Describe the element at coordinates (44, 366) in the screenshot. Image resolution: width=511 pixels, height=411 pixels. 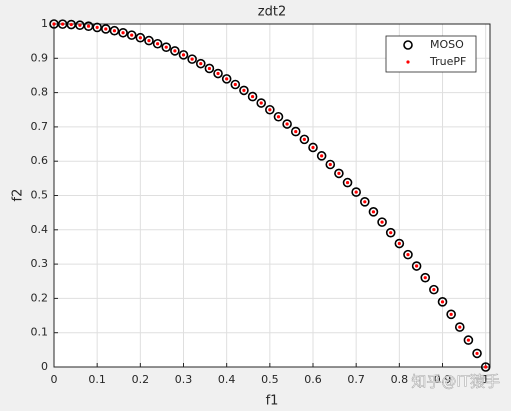
I see `y-tick-label: 0` at that location.